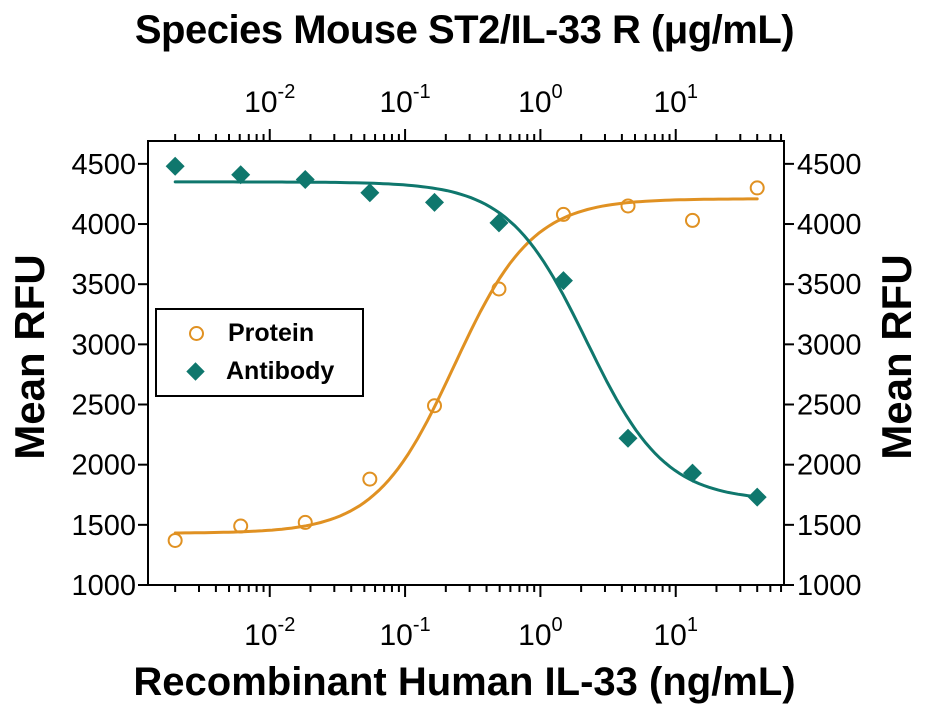 The width and height of the screenshot is (929, 718). Describe the element at coordinates (829, 225) in the screenshot. I see `y-tick-label-right: 4000` at that location.